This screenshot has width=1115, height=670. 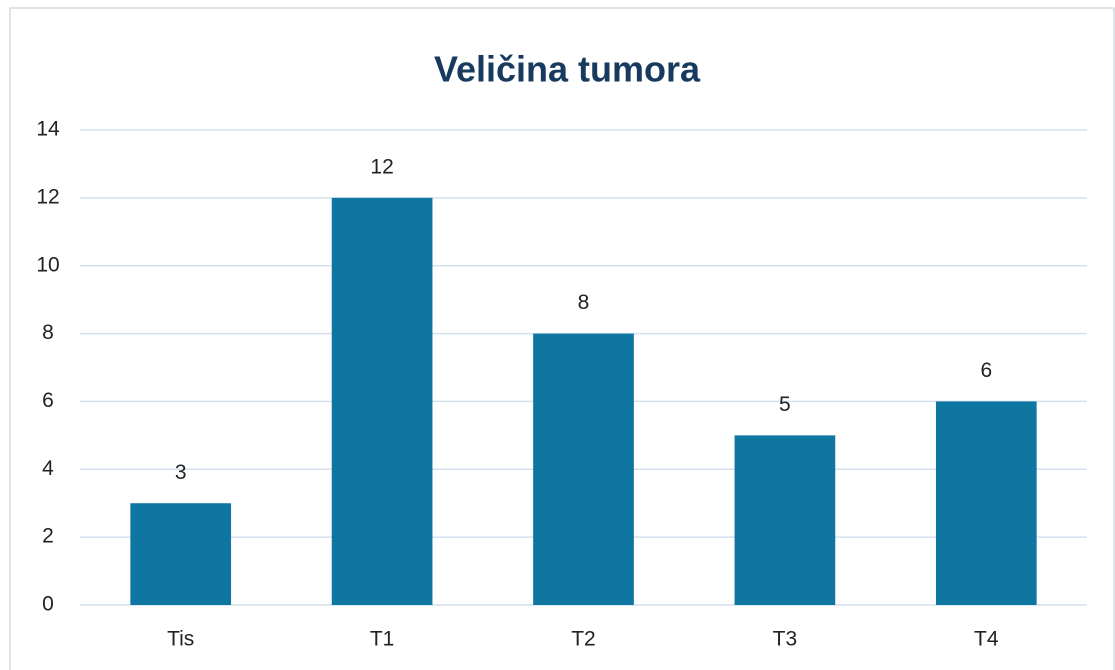 I want to click on x-tick-label: Tis, so click(x=180, y=639).